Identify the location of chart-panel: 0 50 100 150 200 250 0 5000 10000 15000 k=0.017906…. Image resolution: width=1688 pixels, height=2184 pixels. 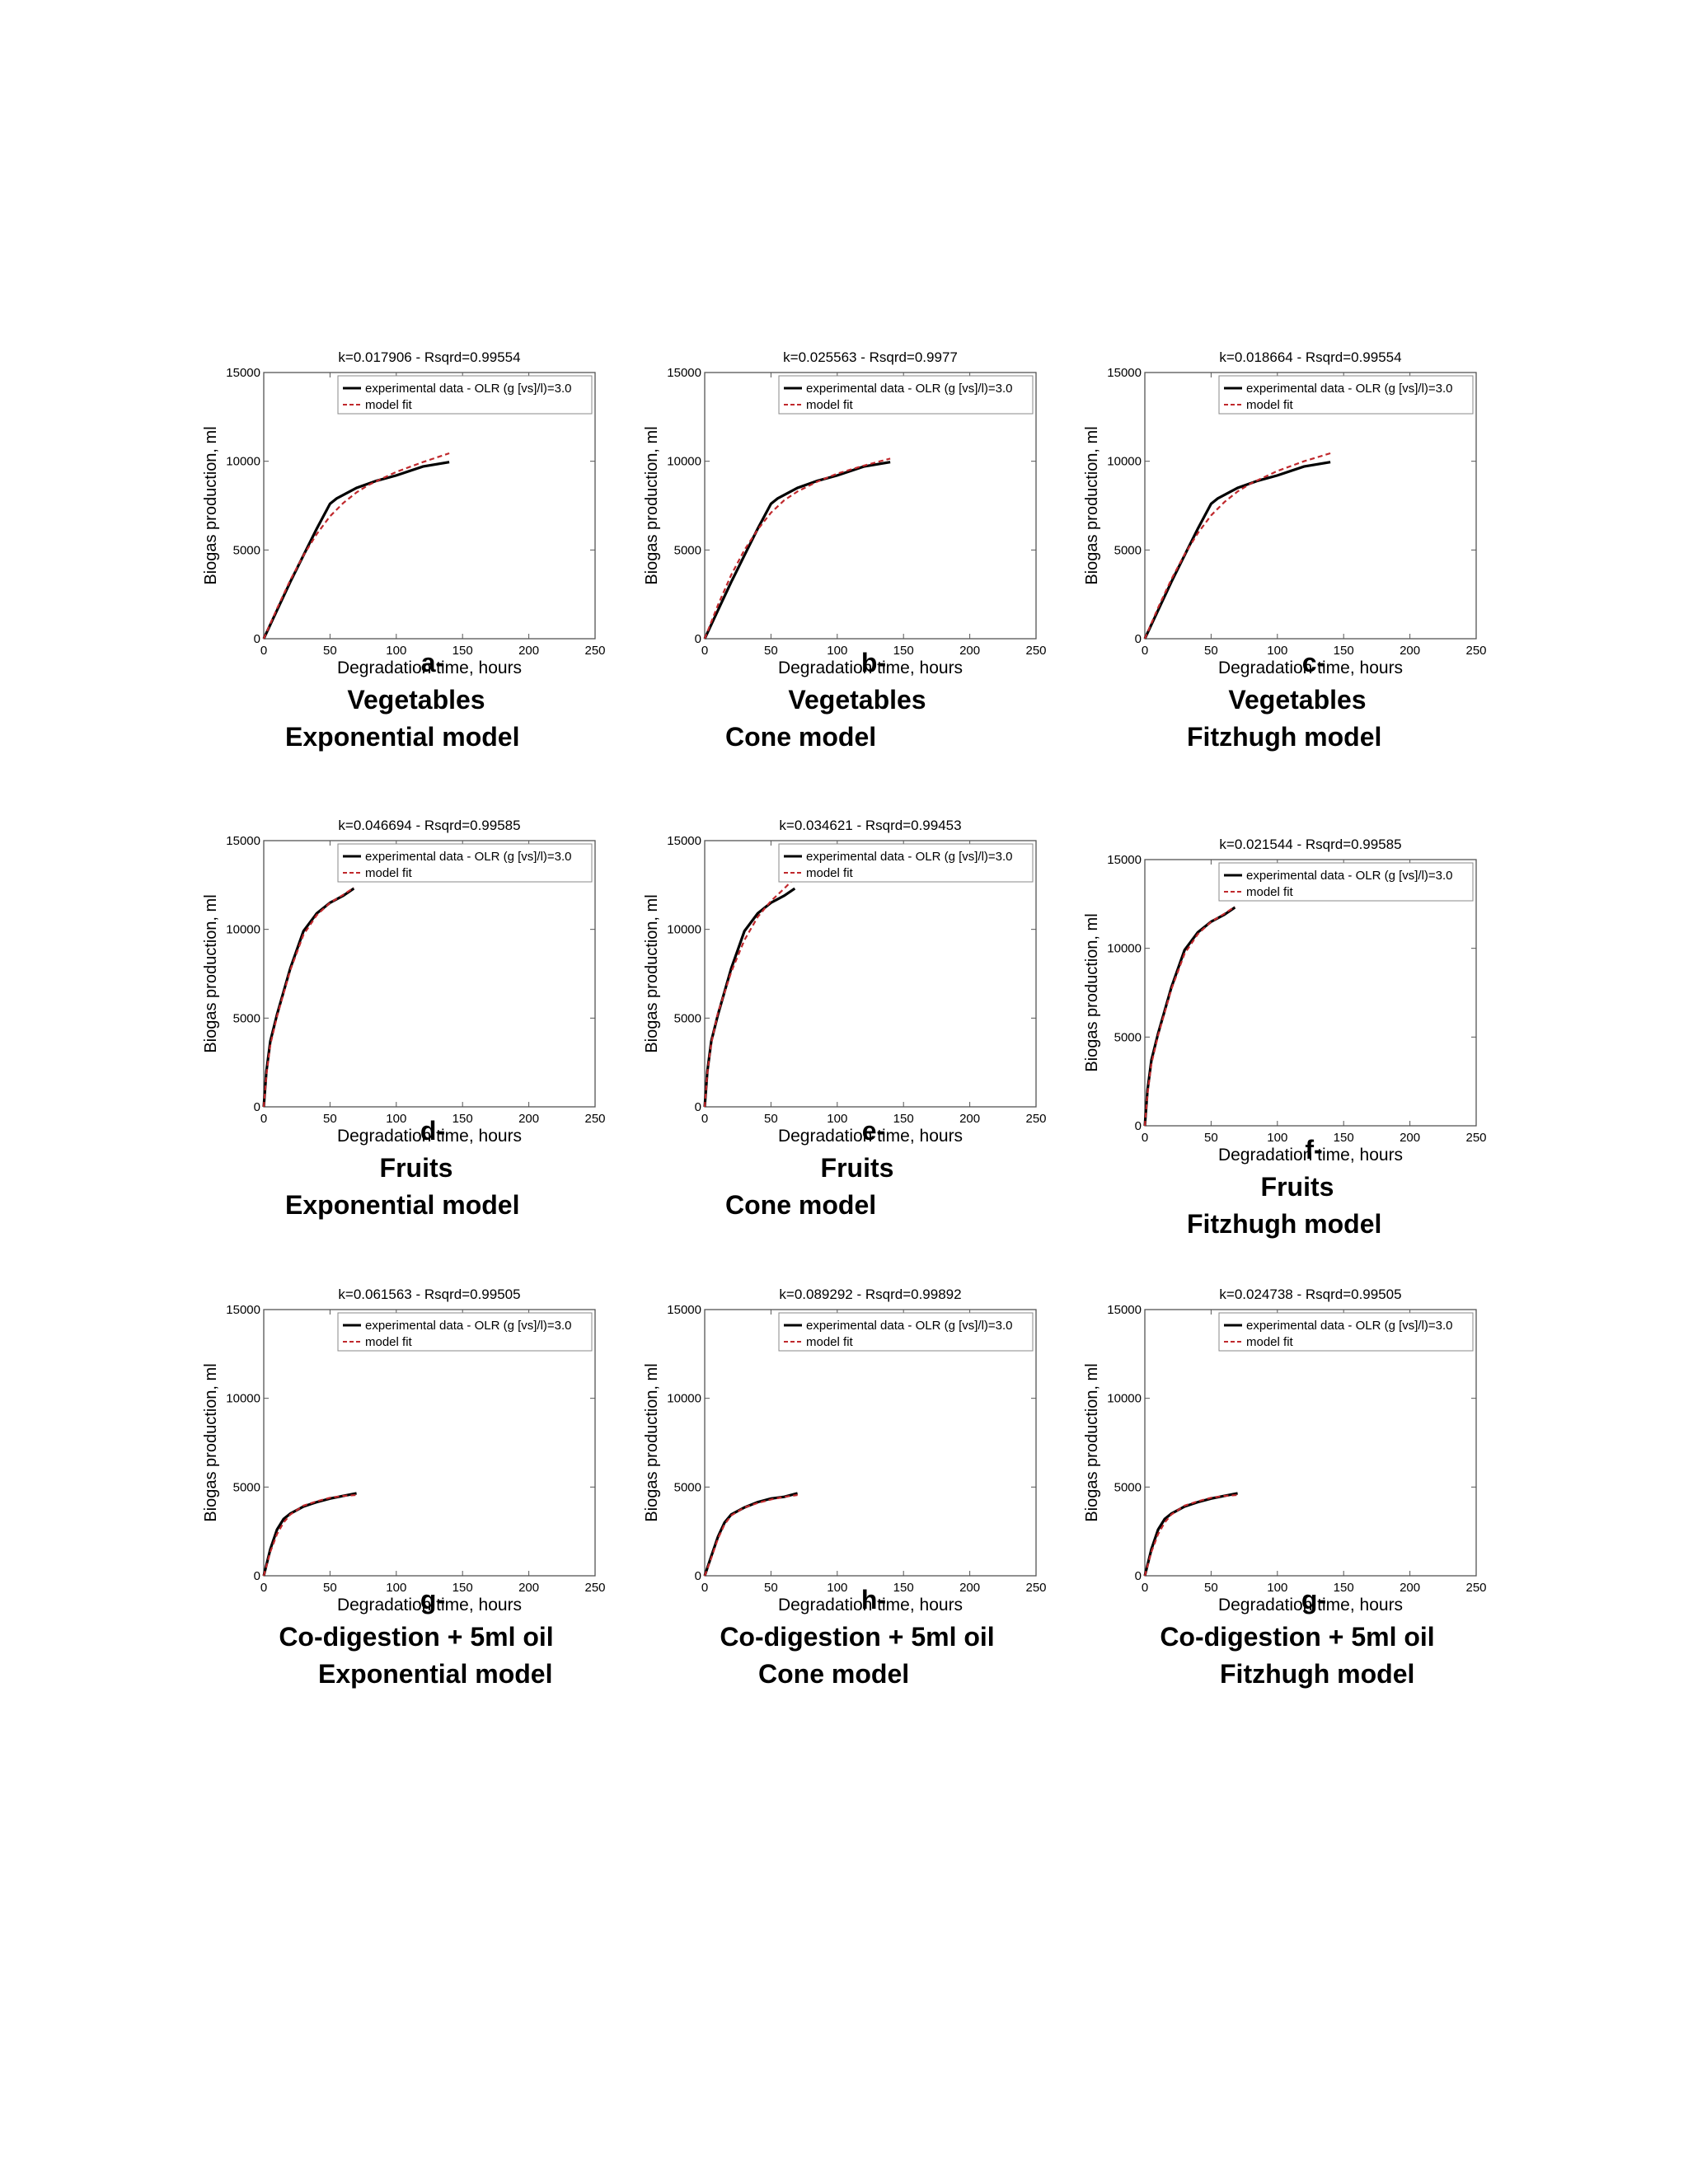
(404, 550).